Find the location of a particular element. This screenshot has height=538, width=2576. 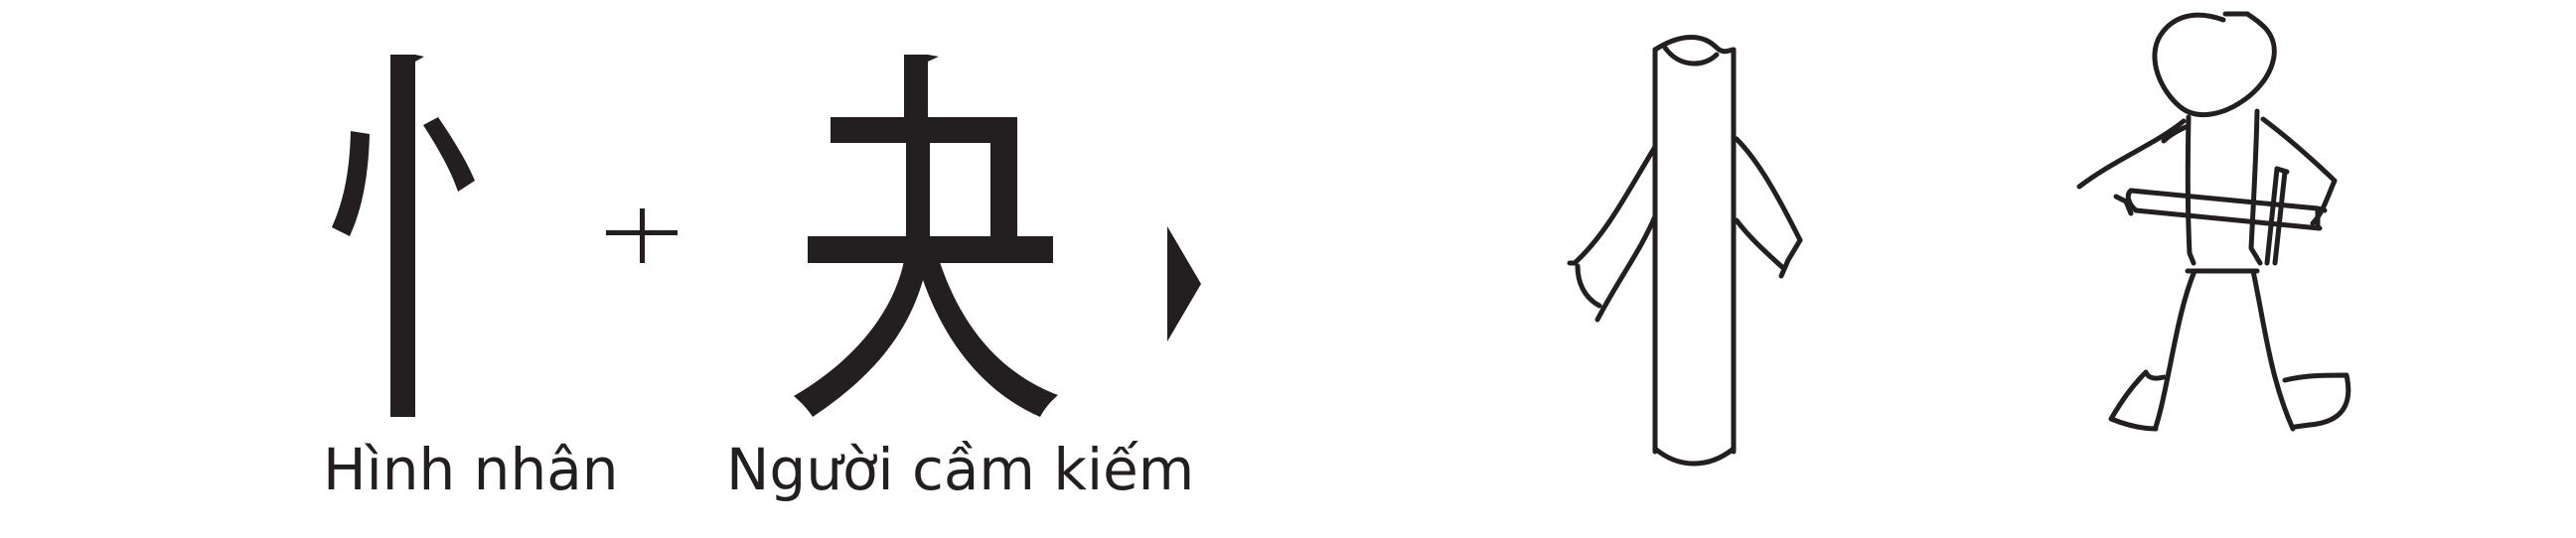

character-component-icon is located at coordinates (926, 236).